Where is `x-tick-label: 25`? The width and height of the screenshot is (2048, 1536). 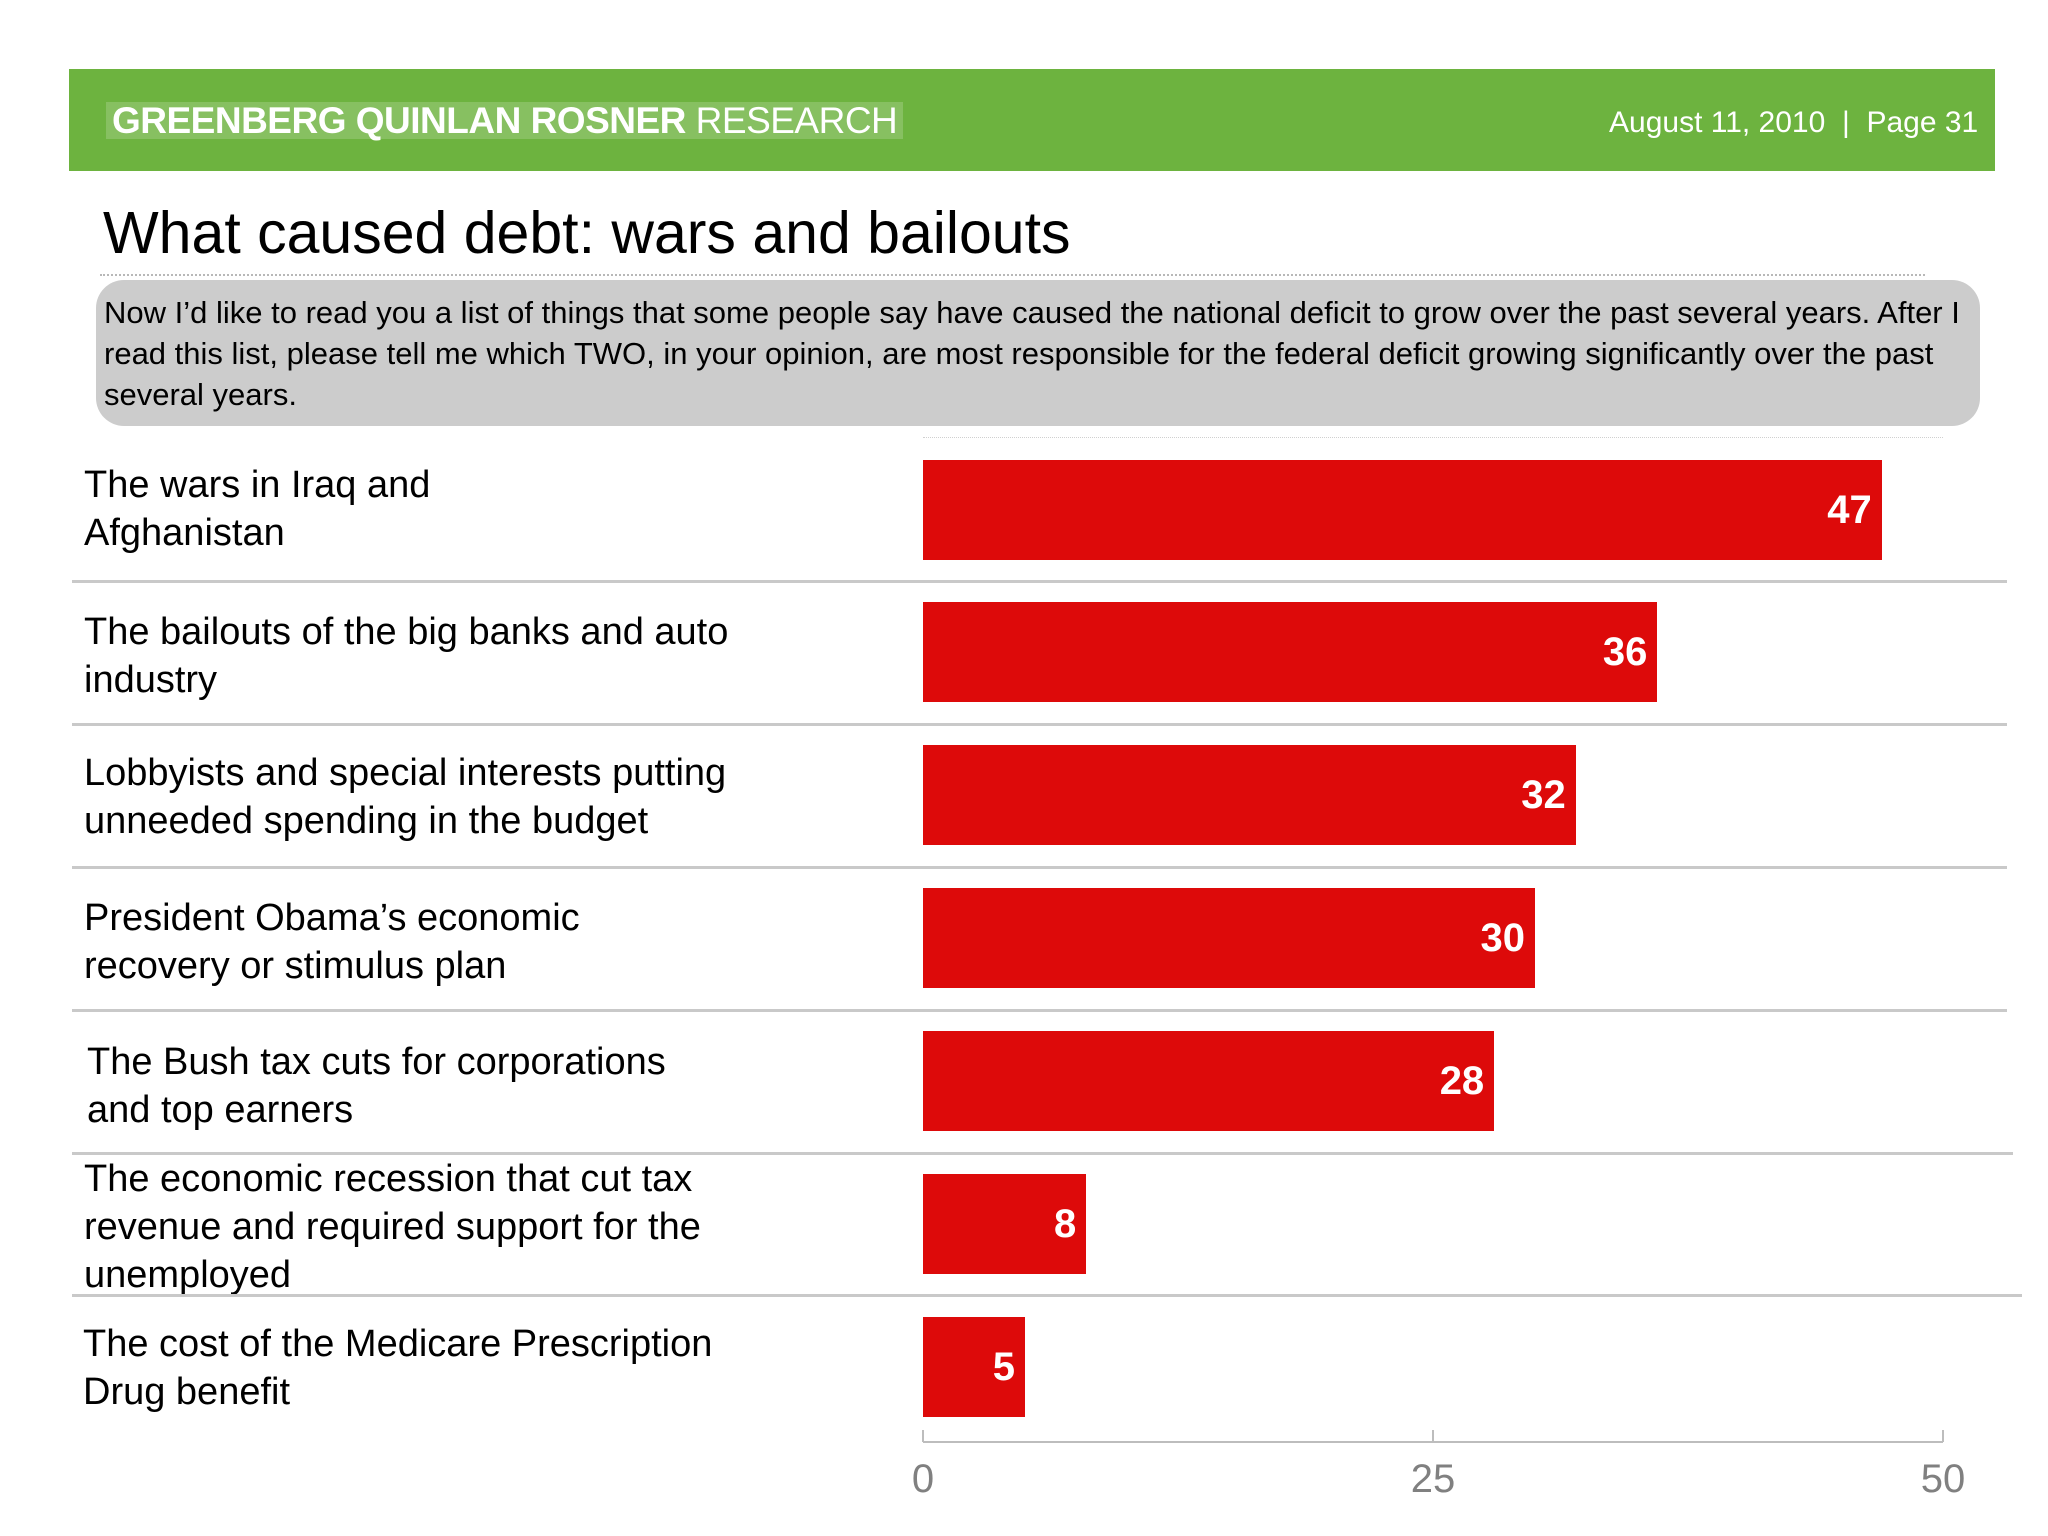
x-tick-label: 25 is located at coordinates (1433, 1479).